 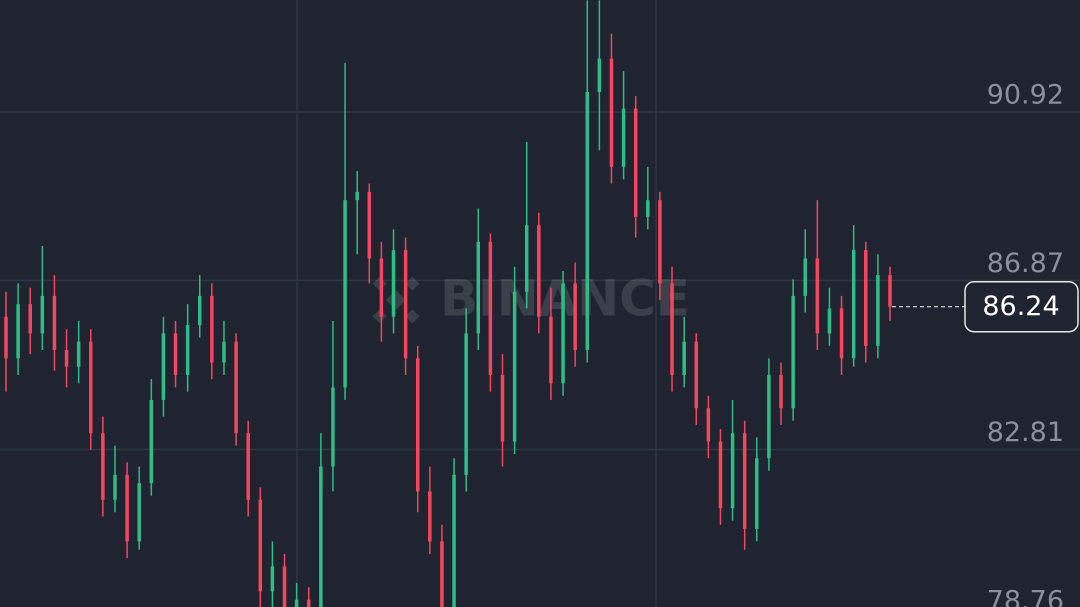 I want to click on y-tick-label: 82.81, so click(x=1025, y=432).